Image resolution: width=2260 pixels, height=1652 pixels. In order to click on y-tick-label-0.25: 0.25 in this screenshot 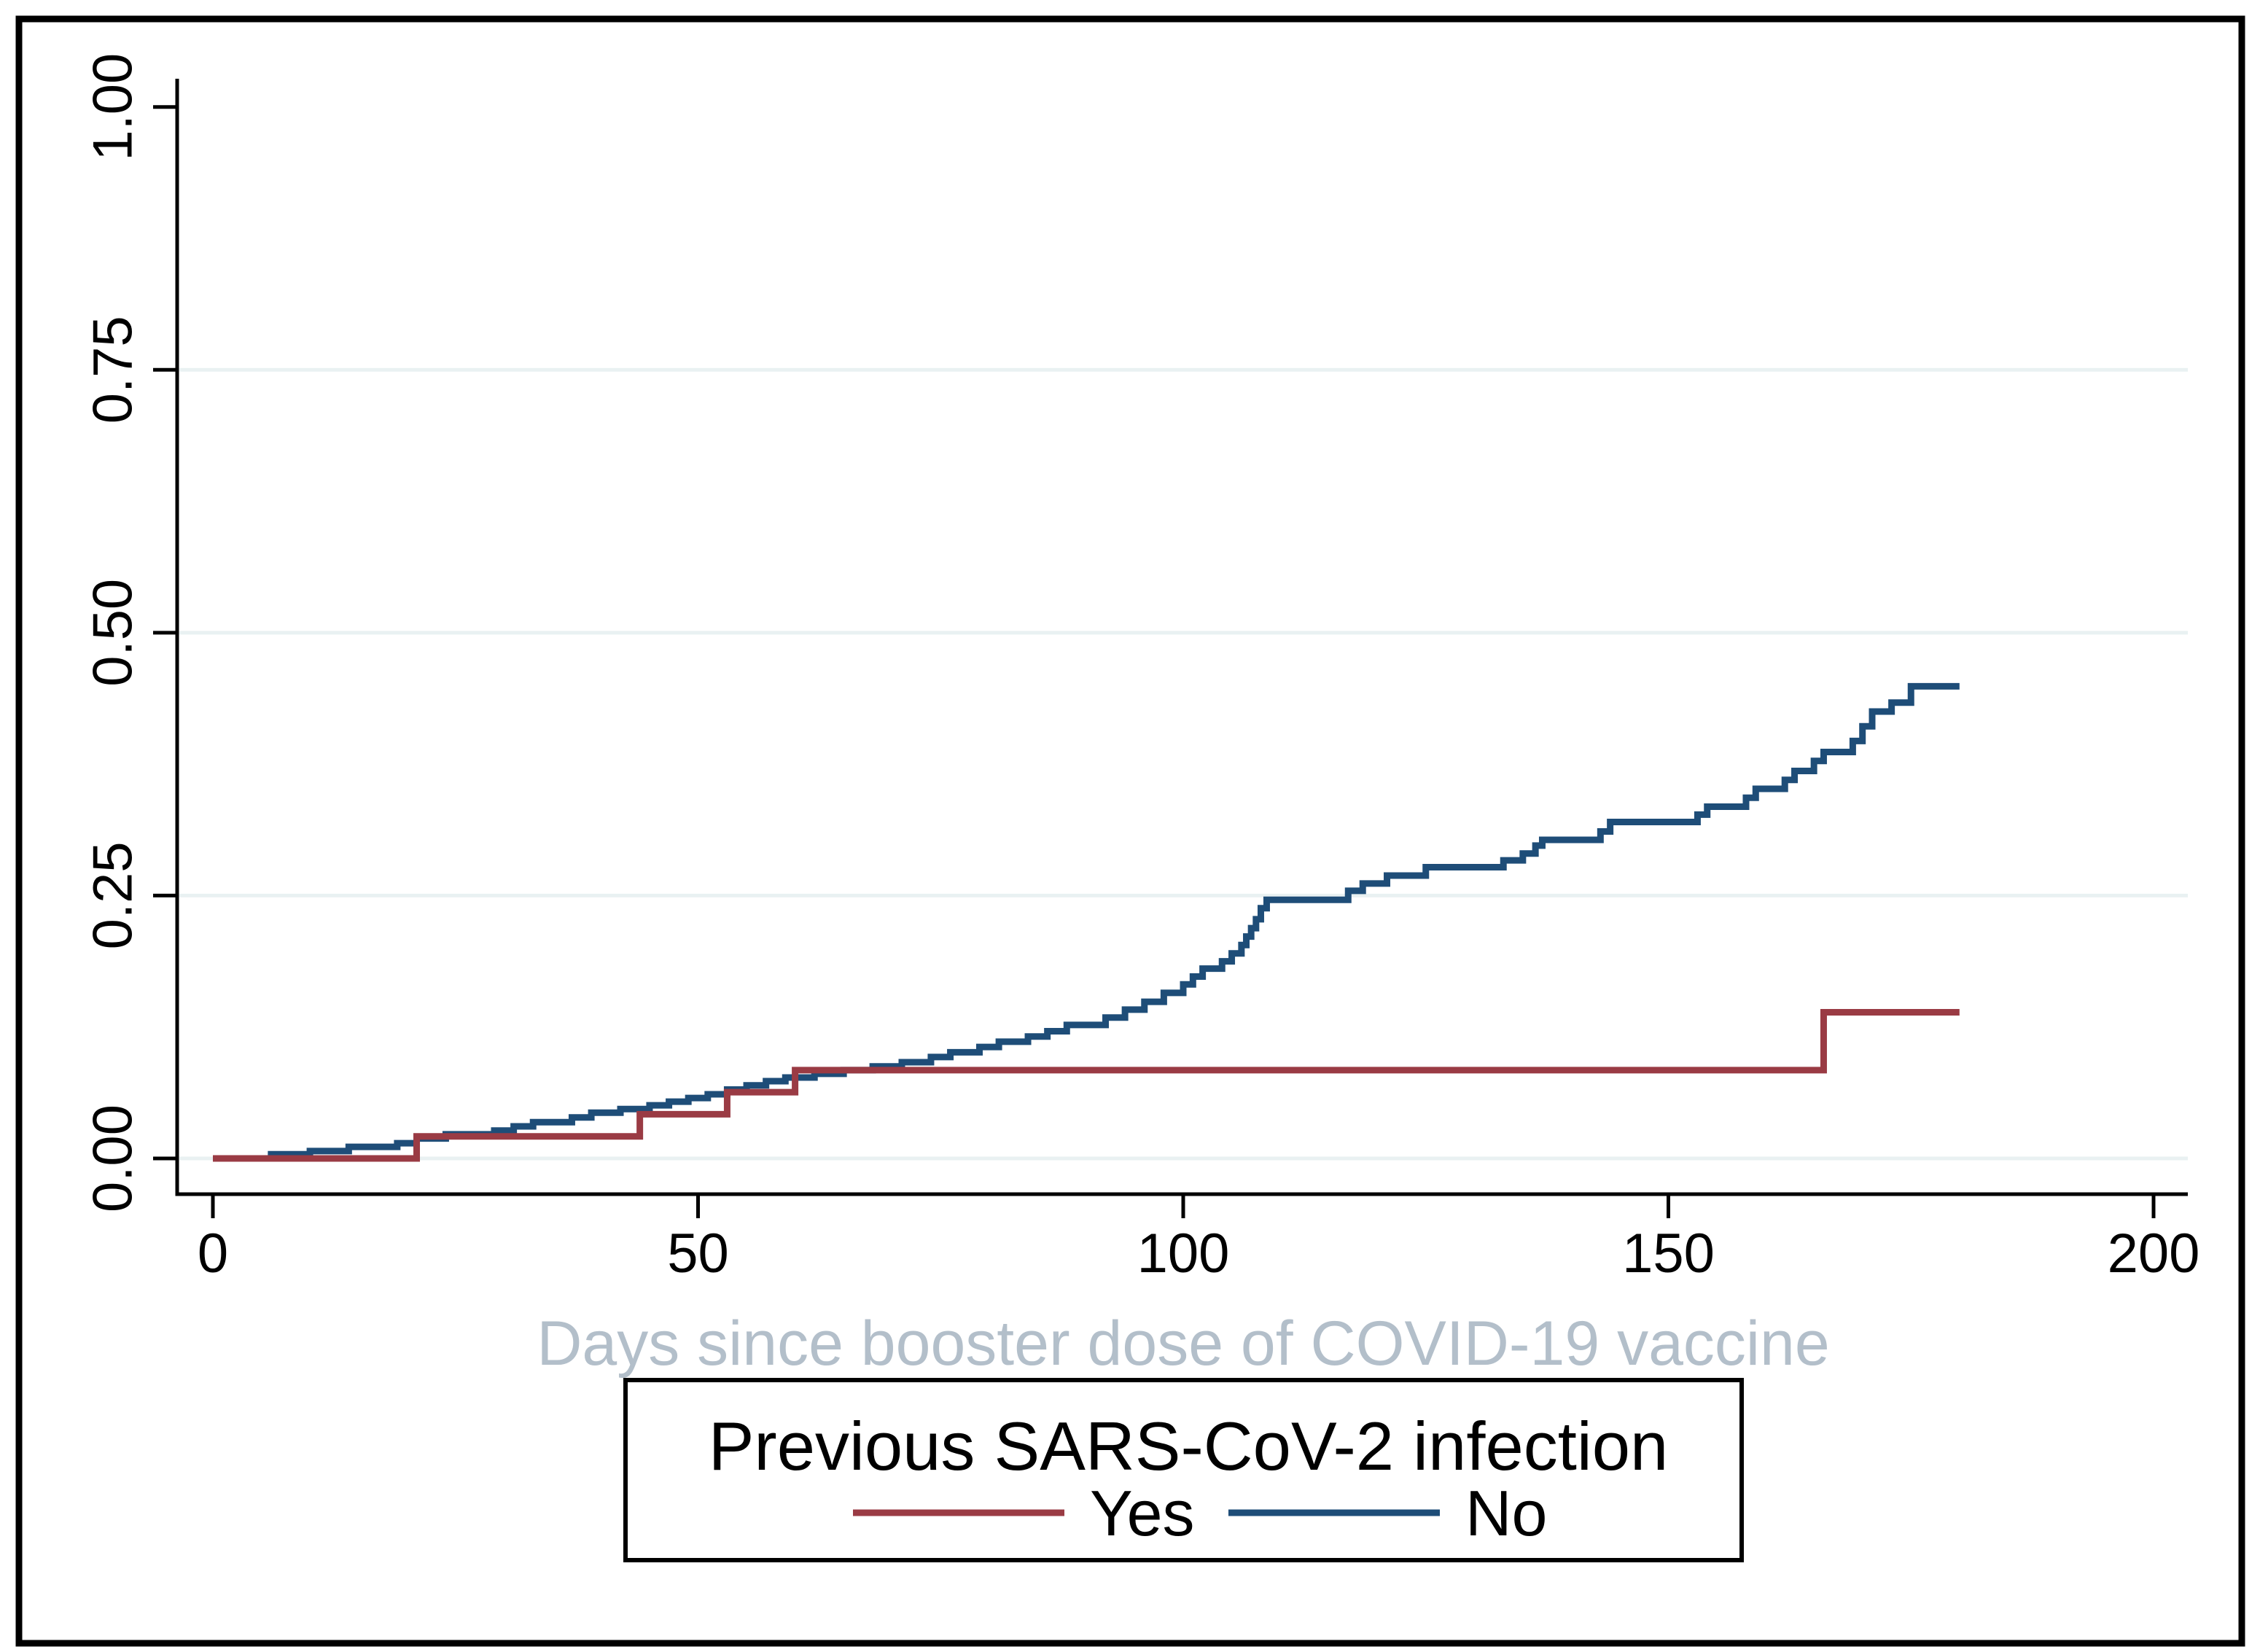, I will do `click(113, 895)`.